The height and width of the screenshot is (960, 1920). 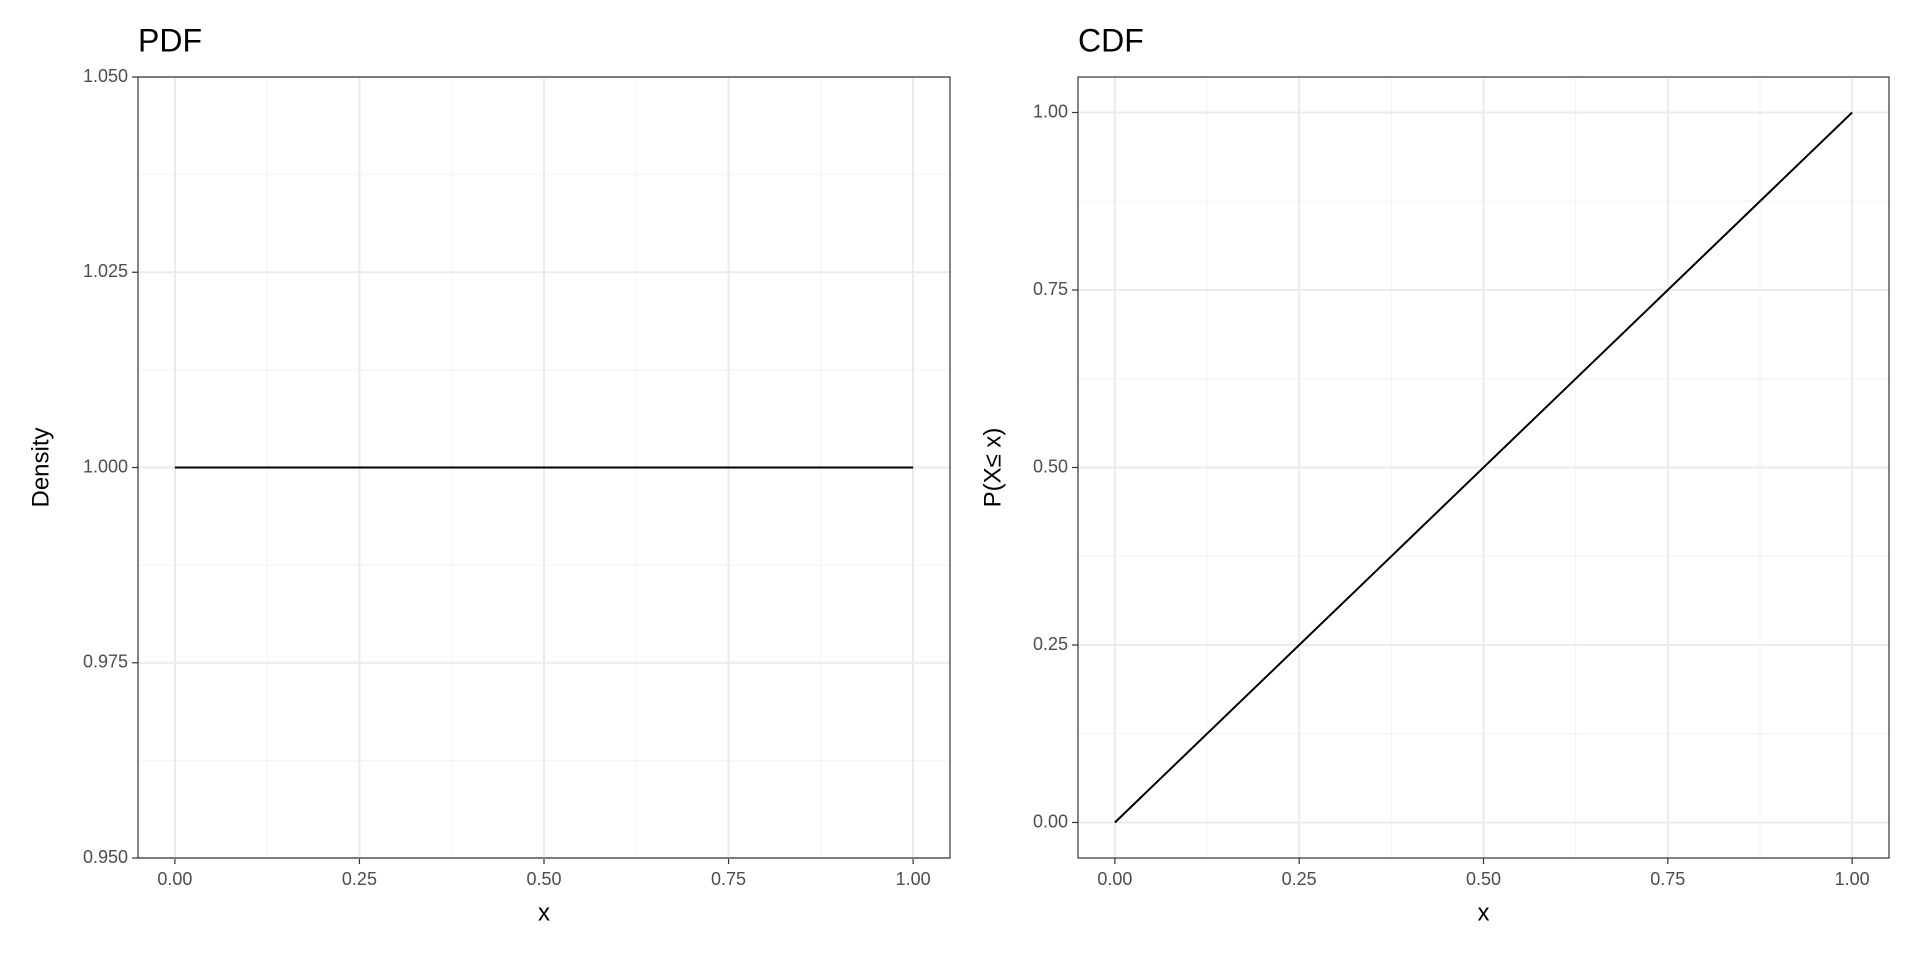 I want to click on y-tick-label: 1.00, so click(x=1050, y=111).